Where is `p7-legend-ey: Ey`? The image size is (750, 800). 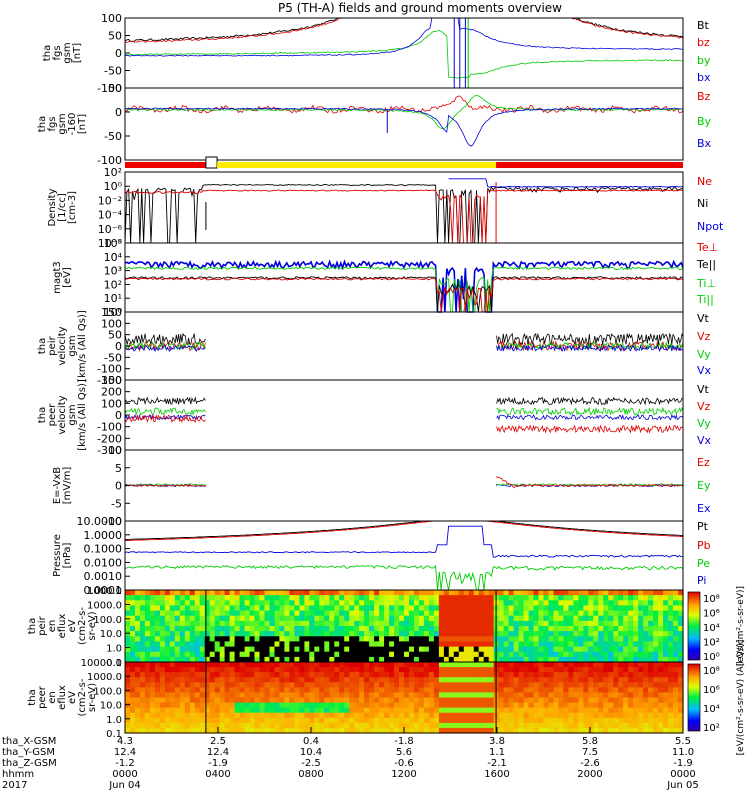 p7-legend-ey: Ey is located at coordinates (704, 485).